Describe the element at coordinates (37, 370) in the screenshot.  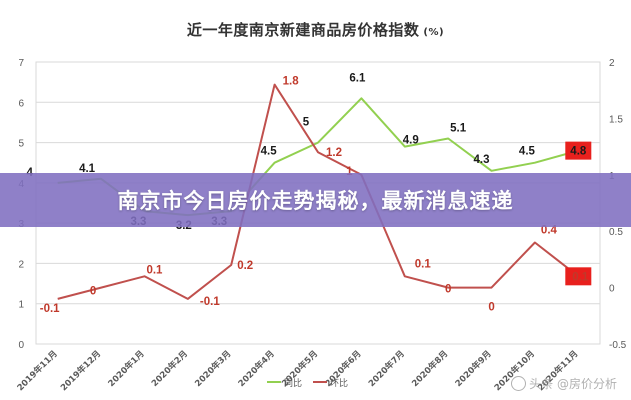
I see `x-tick-label: 2019年11月` at that location.